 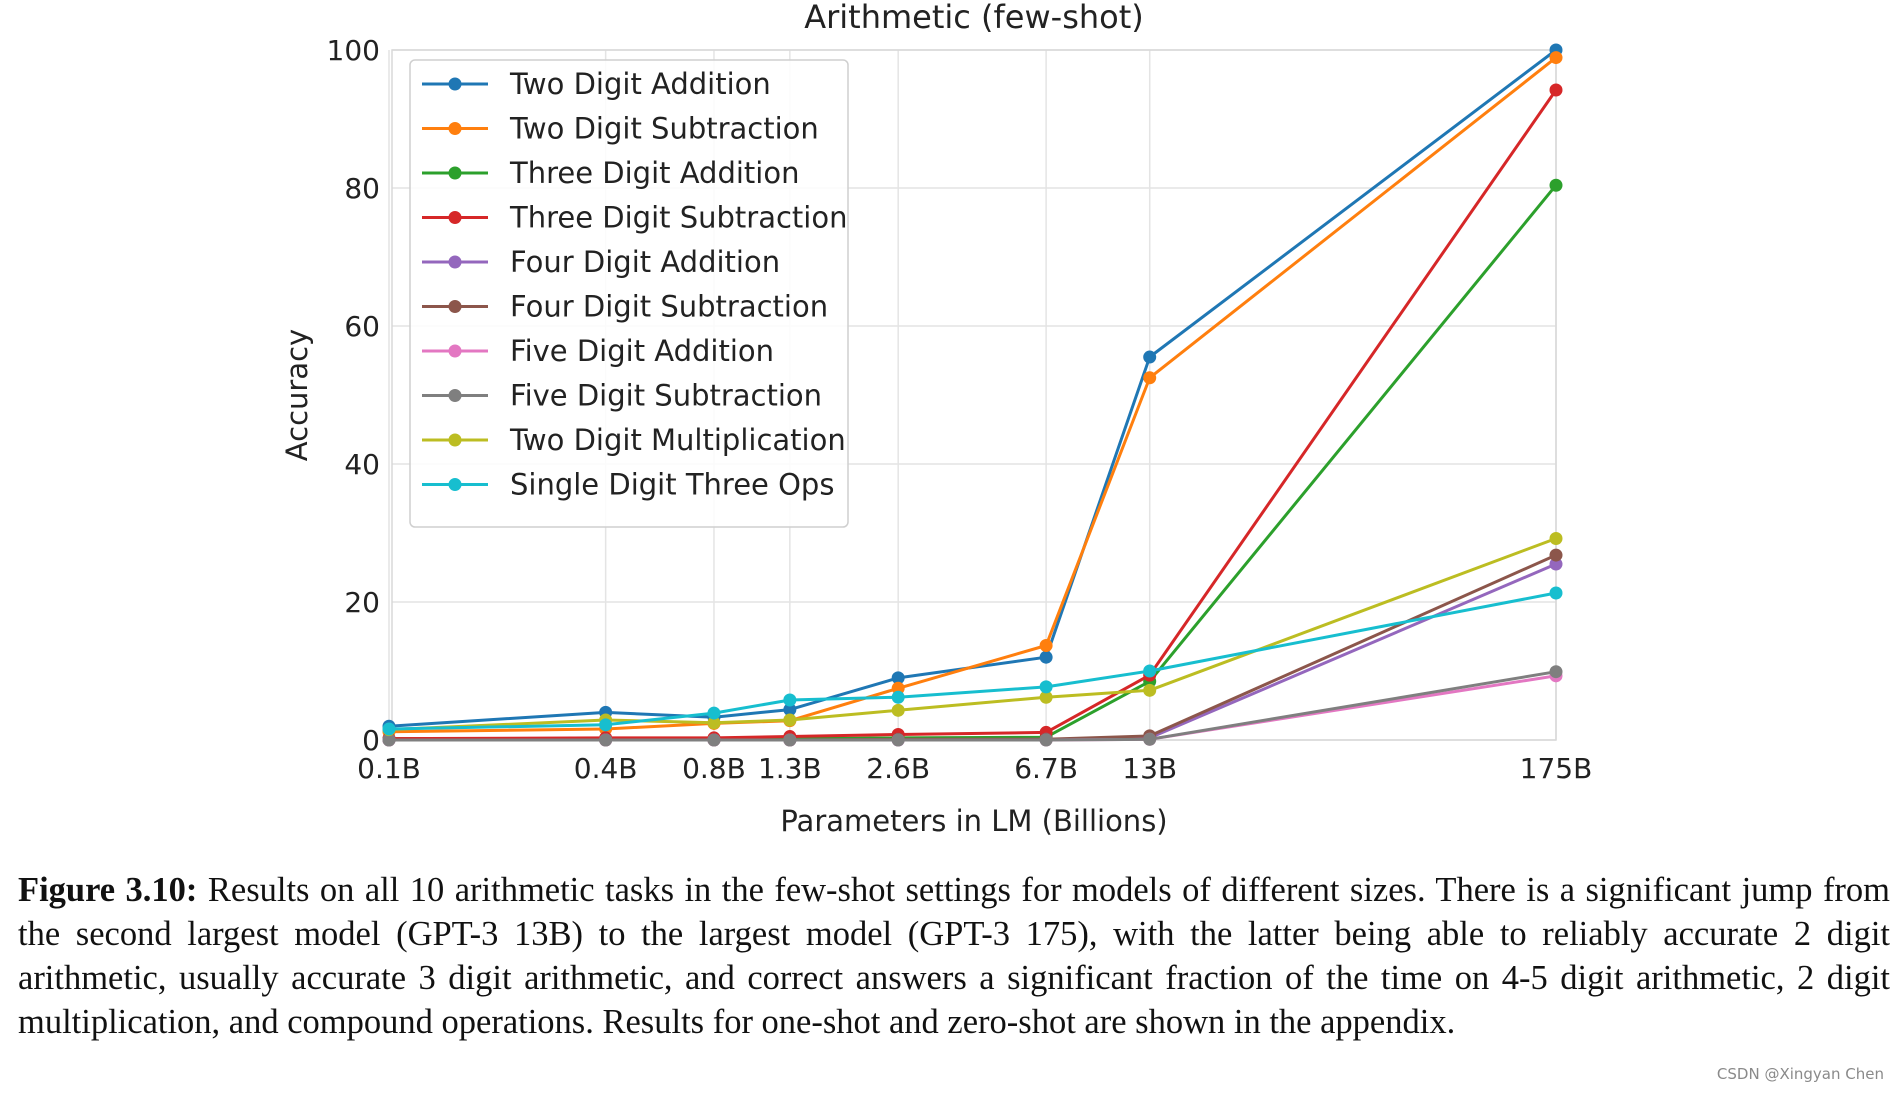 What do you see at coordinates (645, 262) in the screenshot?
I see `legend-label: Four Digit Addition` at bounding box center [645, 262].